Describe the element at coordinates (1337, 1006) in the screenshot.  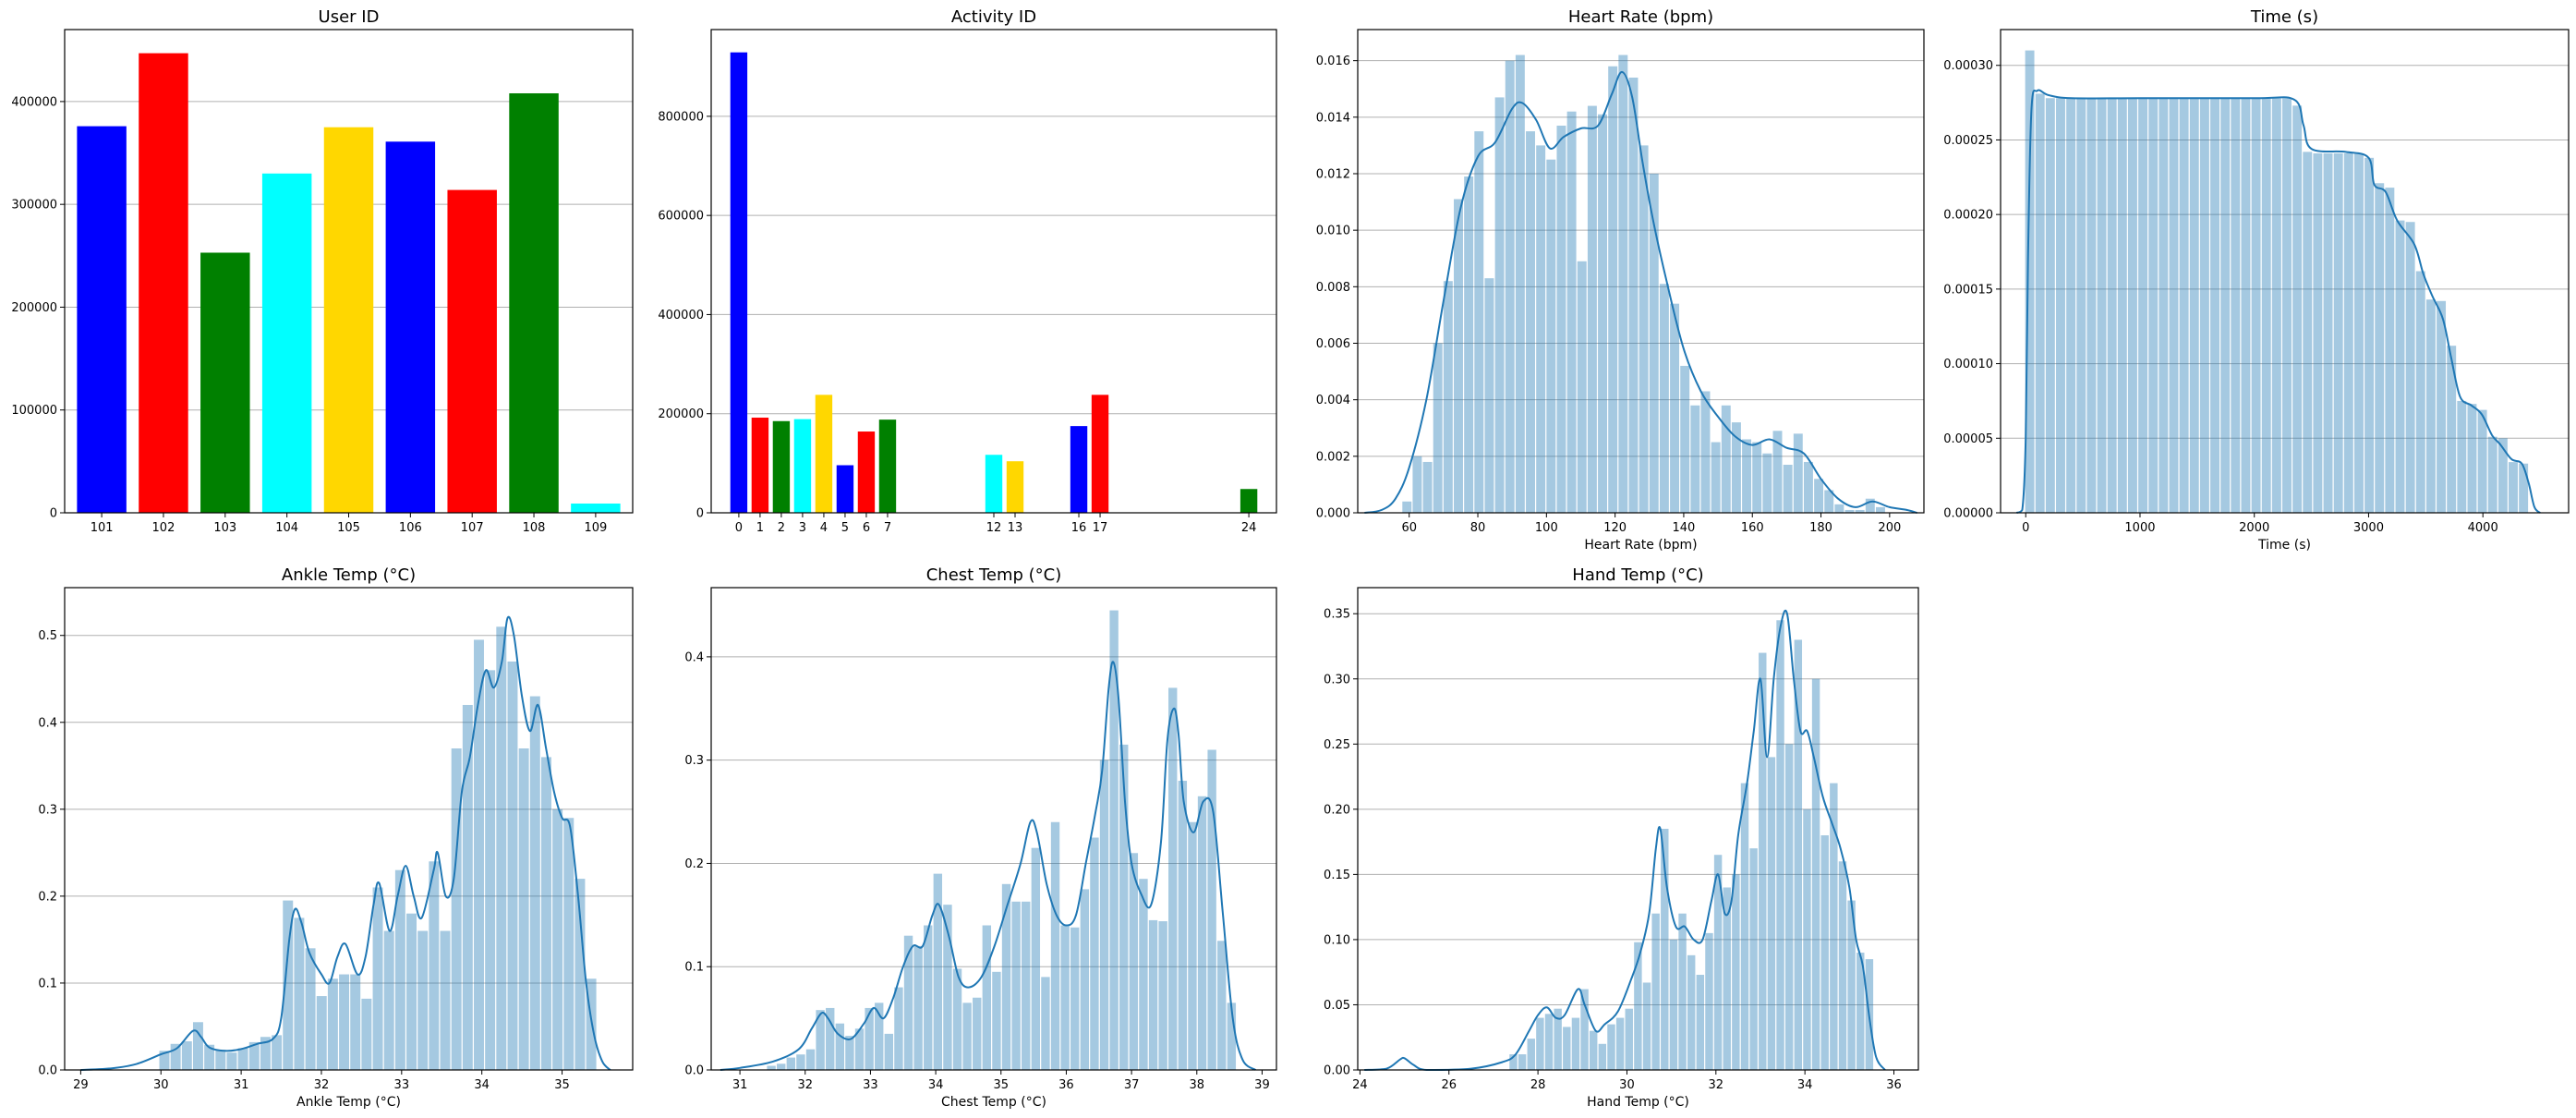
I see `y-tick-label-hand-temp: 0.05` at that location.